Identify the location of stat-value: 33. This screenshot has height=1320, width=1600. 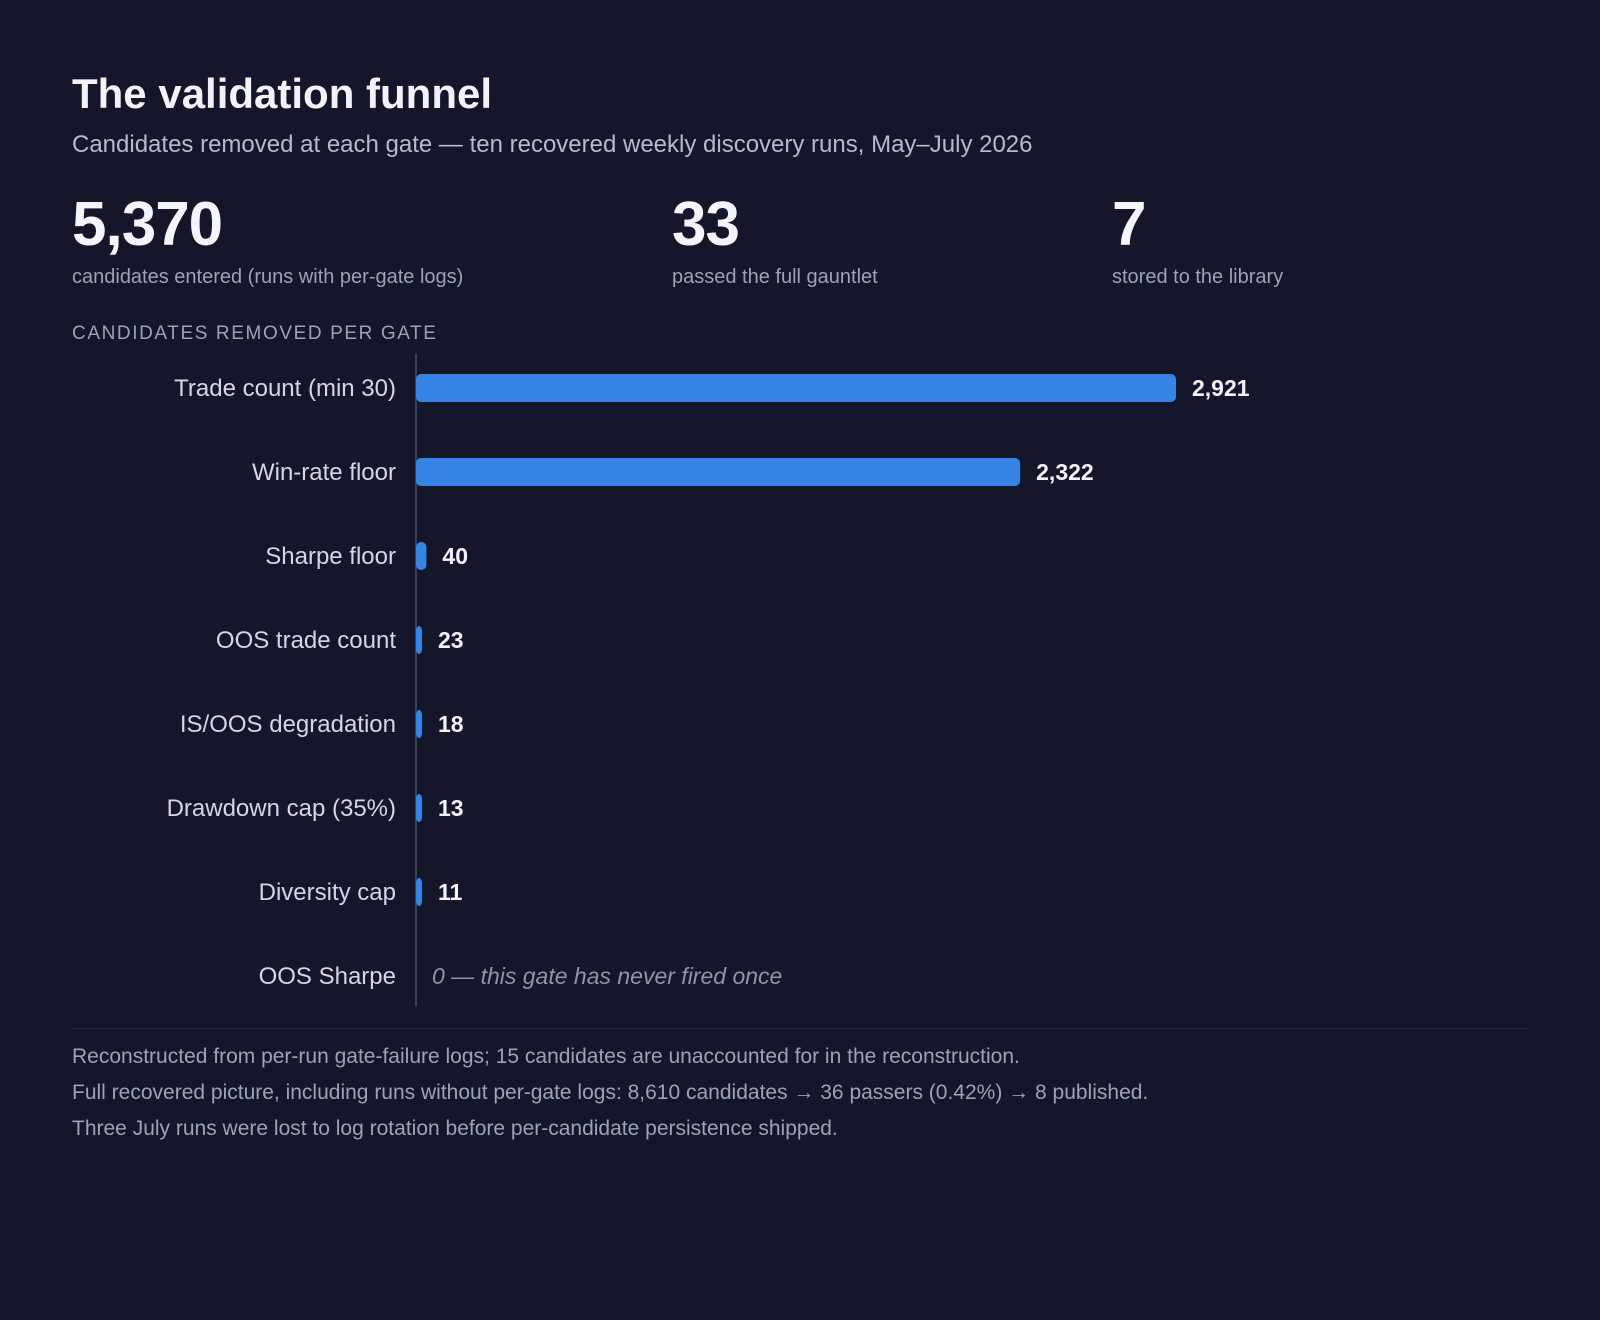
(706, 224).